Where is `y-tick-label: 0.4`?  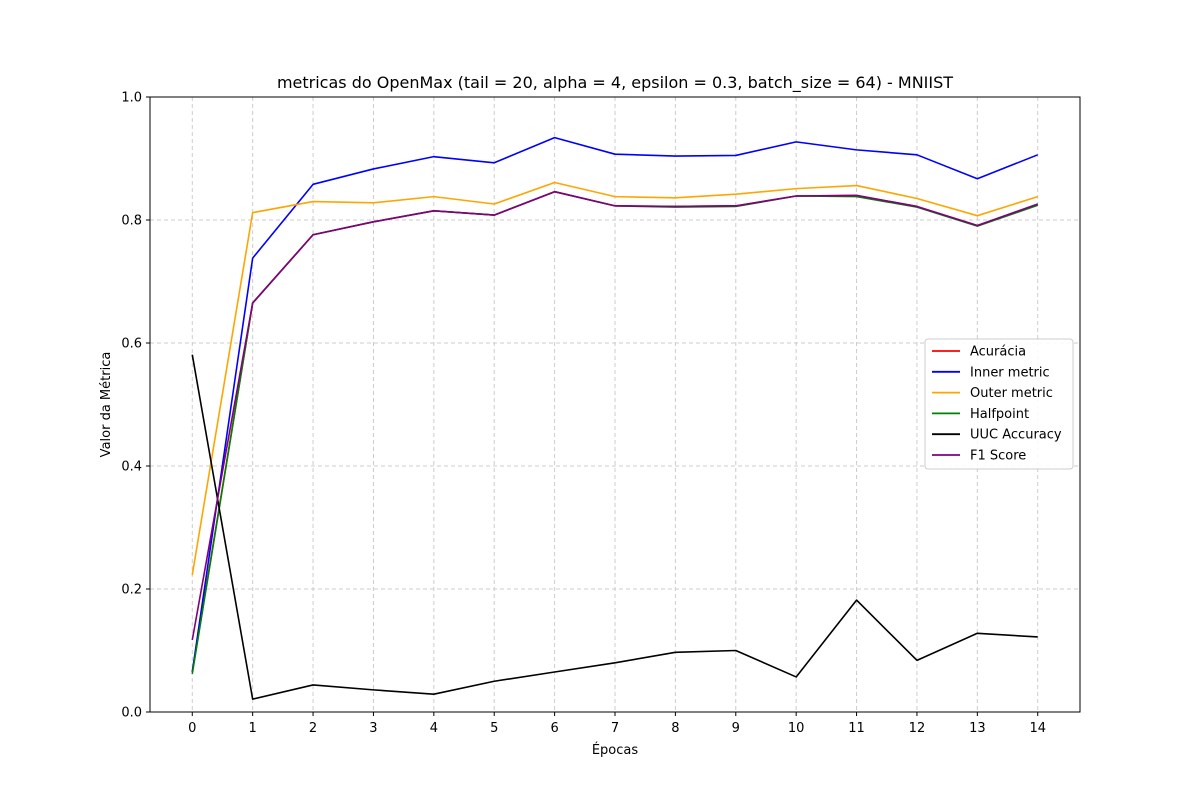 y-tick-label: 0.4 is located at coordinates (131, 467).